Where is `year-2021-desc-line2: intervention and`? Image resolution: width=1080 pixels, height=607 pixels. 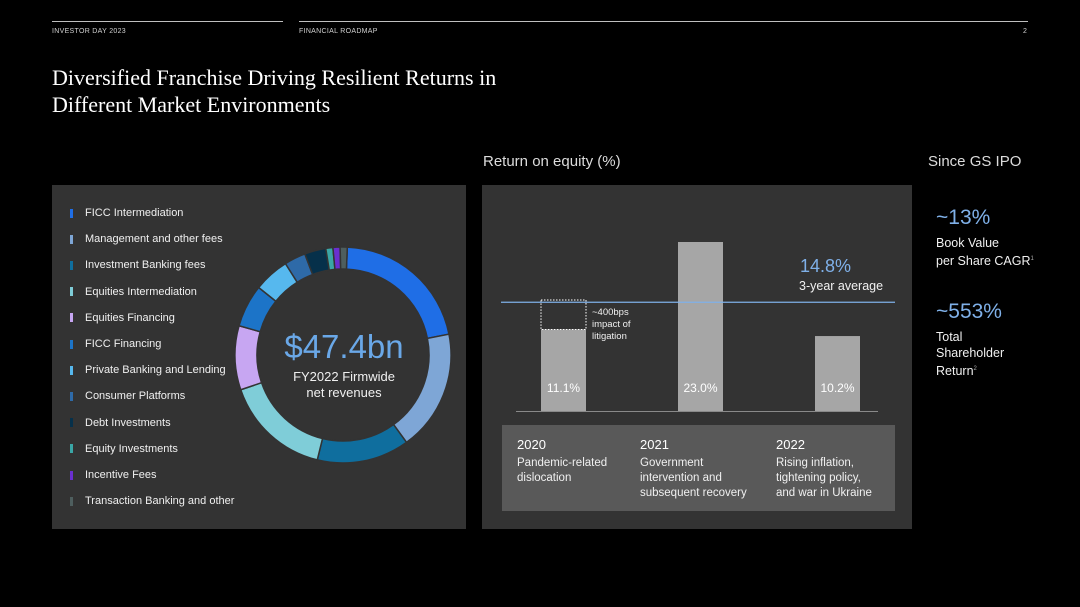 year-2021-desc-line2: intervention and is located at coordinates (681, 478).